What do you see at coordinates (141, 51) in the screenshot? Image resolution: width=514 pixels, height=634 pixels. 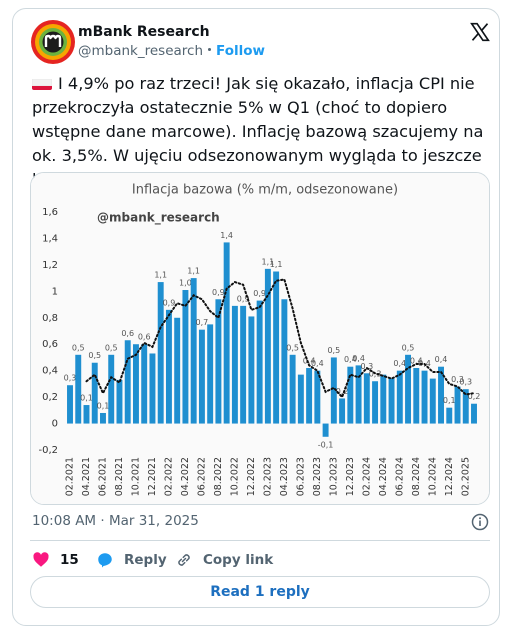 I see `author-handle: @mbank_research` at bounding box center [141, 51].